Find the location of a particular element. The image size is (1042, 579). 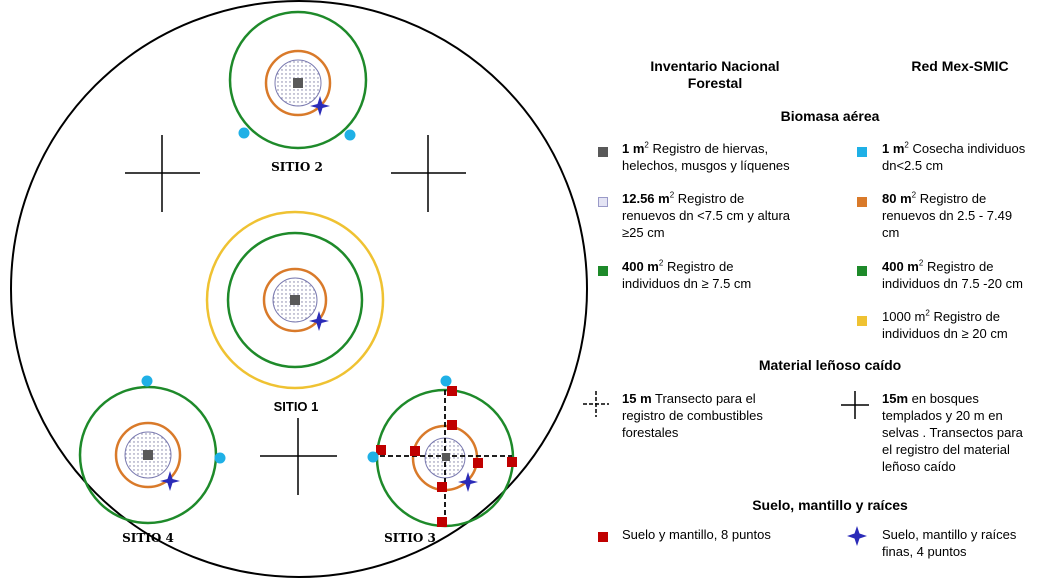

sitio-2-plot is located at coordinates (298, 80).